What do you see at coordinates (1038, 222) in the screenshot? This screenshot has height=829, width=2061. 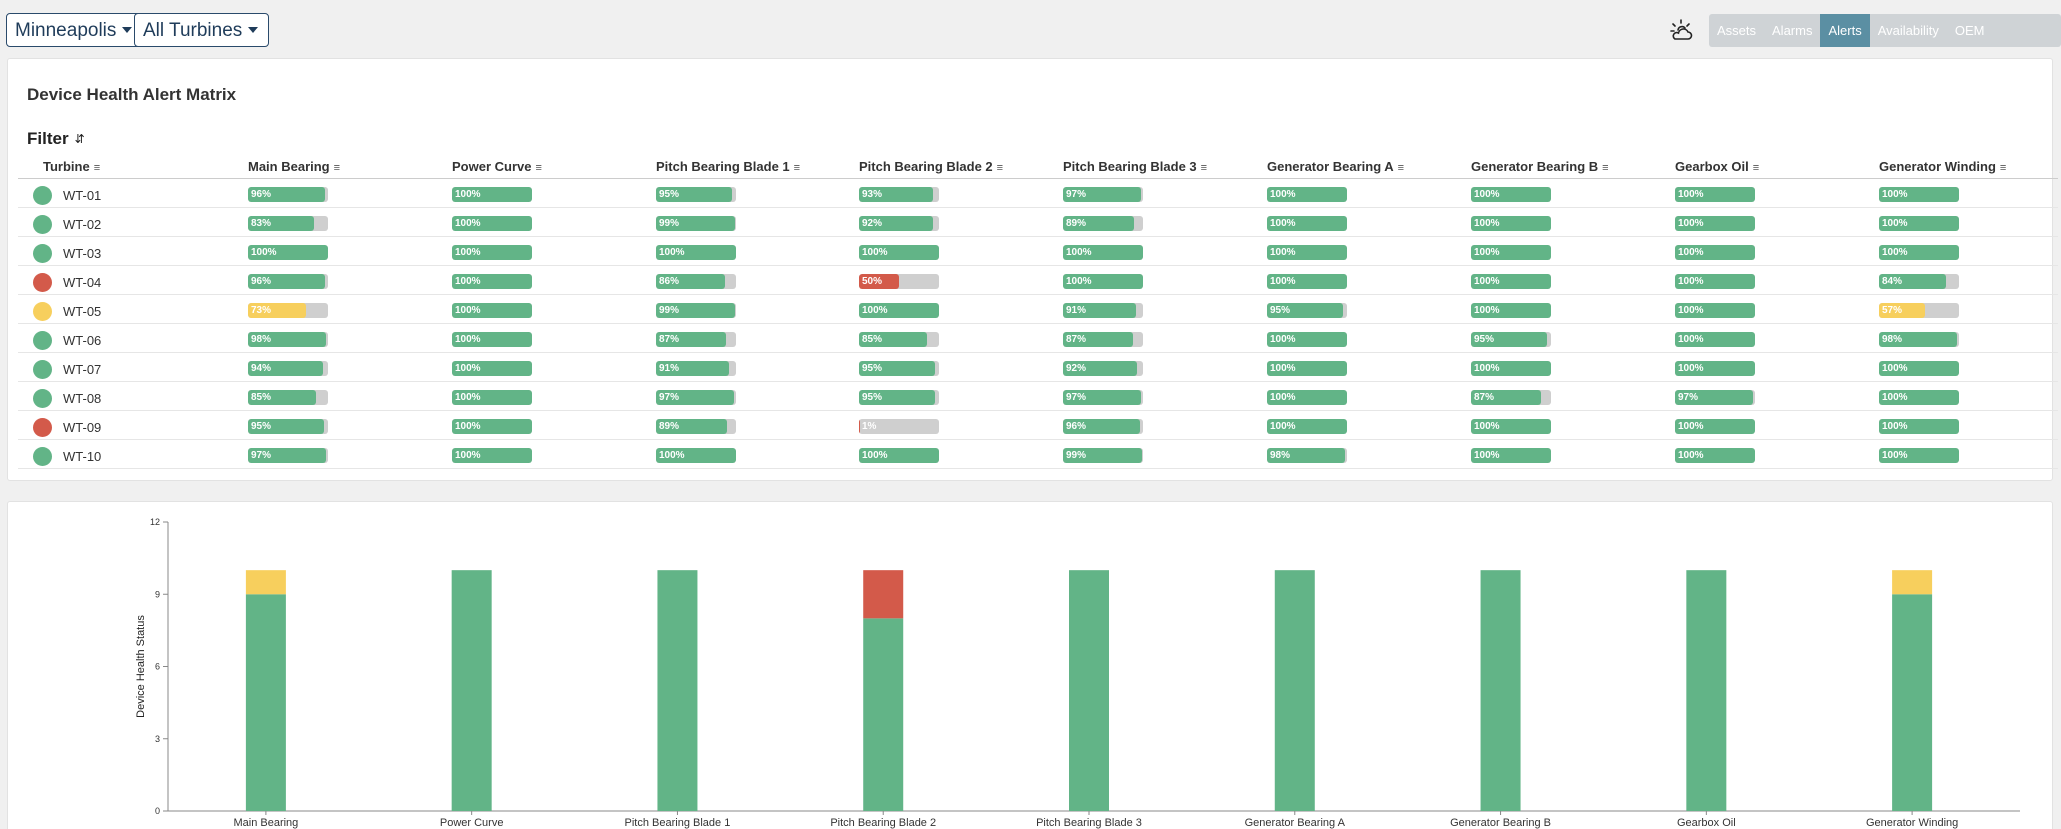 I see `table-row: WT-02 83% 100% 99% 92% 89% 100% 100% 100% 100%` at bounding box center [1038, 222].